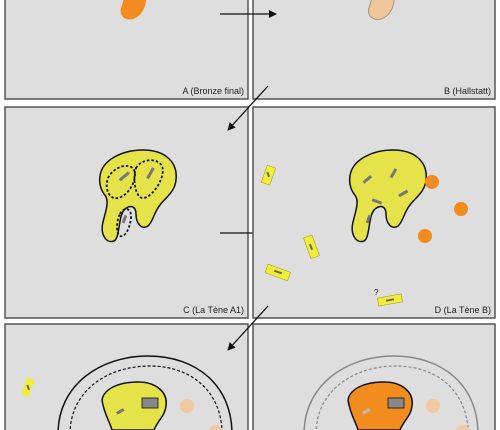 This screenshot has height=430, width=500. What do you see at coordinates (248, 108) in the screenshot?
I see `arrow-b-to-c` at bounding box center [248, 108].